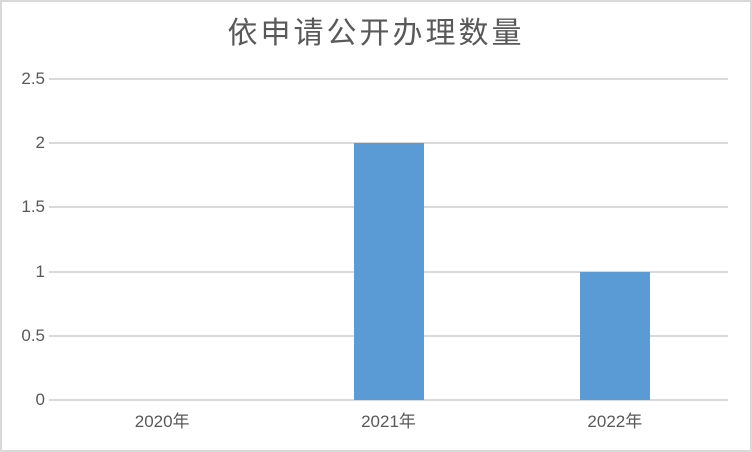  What do you see at coordinates (33, 78) in the screenshot?
I see `y-axis-tick-label: 2.5` at bounding box center [33, 78].